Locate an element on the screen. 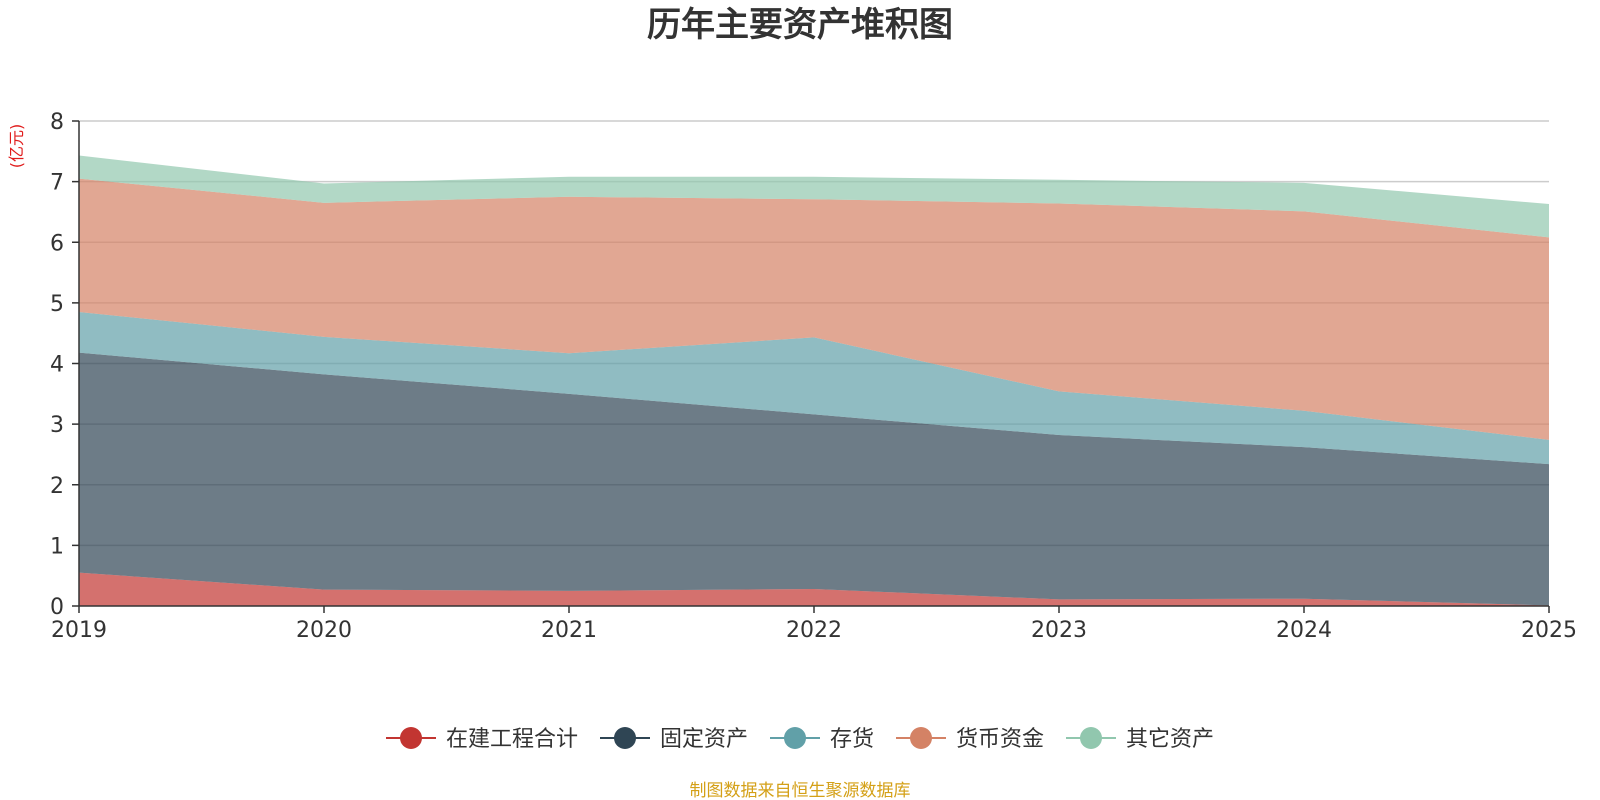  legend-label: 其它资产 is located at coordinates (1170, 739).